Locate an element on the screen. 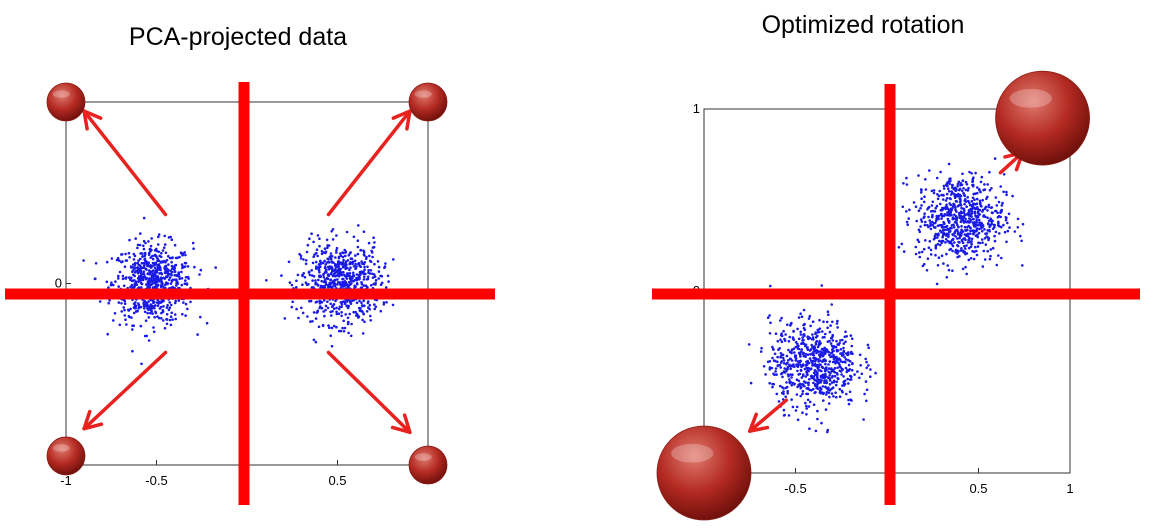 The width and height of the screenshot is (1157, 531). arrow-head is located at coordinates (93, 420).